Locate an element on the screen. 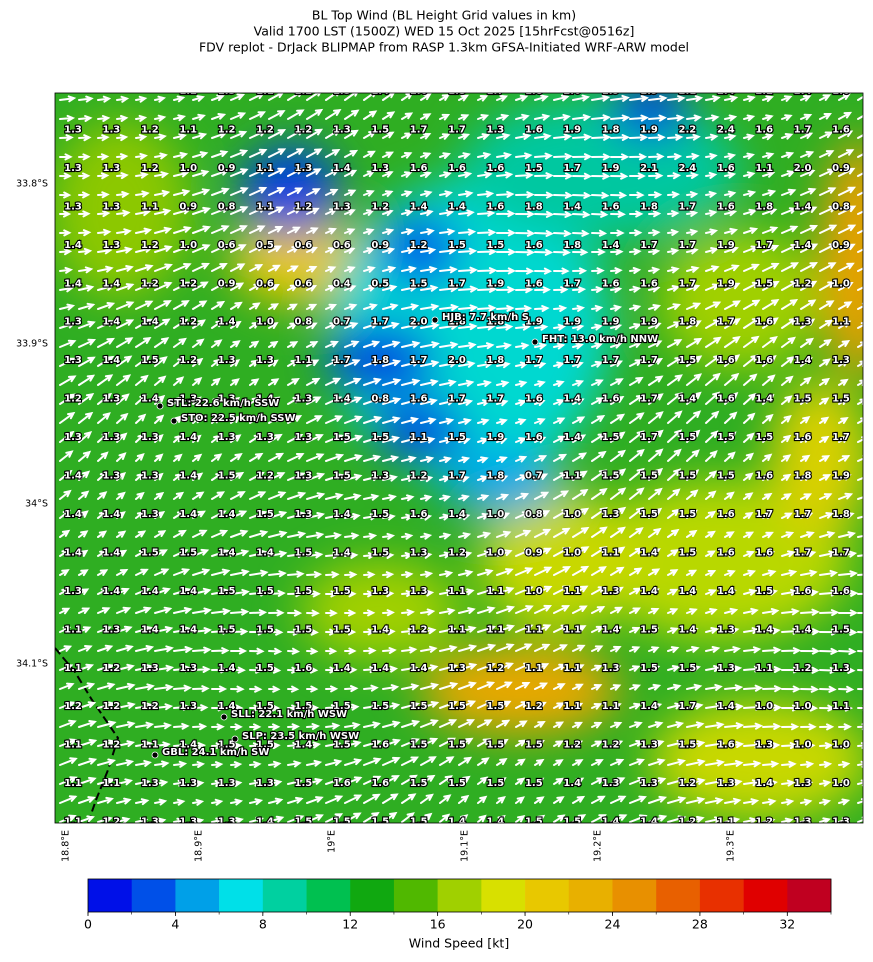 The height and width of the screenshot is (962, 873). colorbar-tick-label: 4 is located at coordinates (175, 924).